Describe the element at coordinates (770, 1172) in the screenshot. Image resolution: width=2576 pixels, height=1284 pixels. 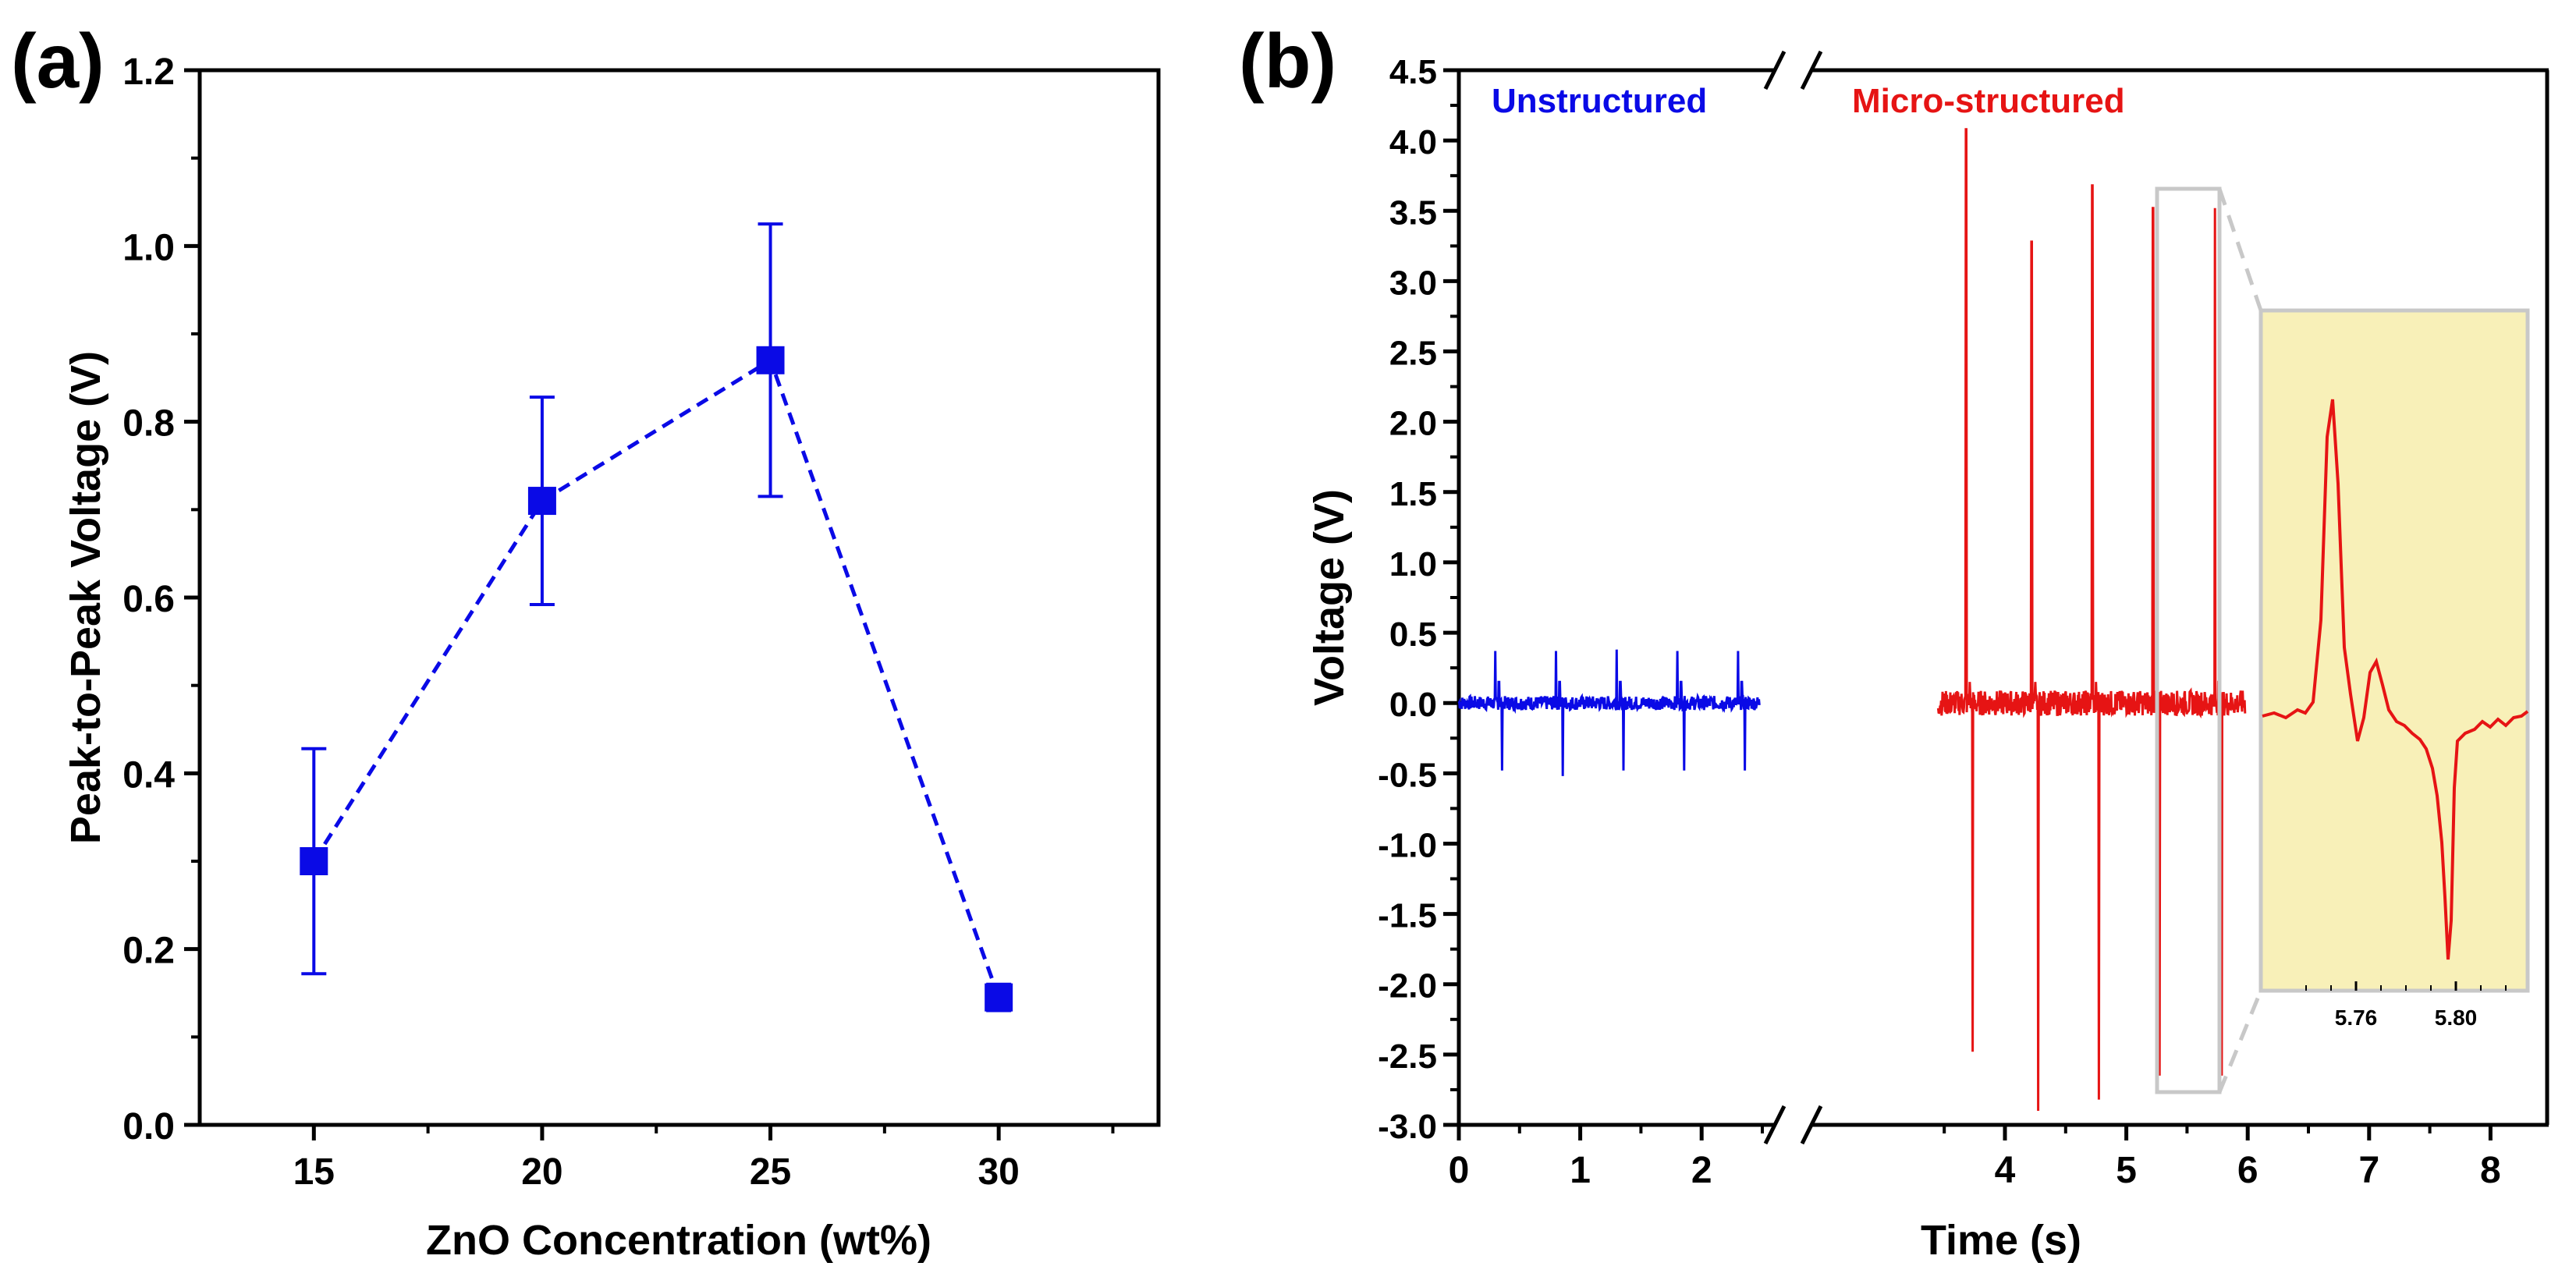
I see `x-tick-label: 25` at that location.